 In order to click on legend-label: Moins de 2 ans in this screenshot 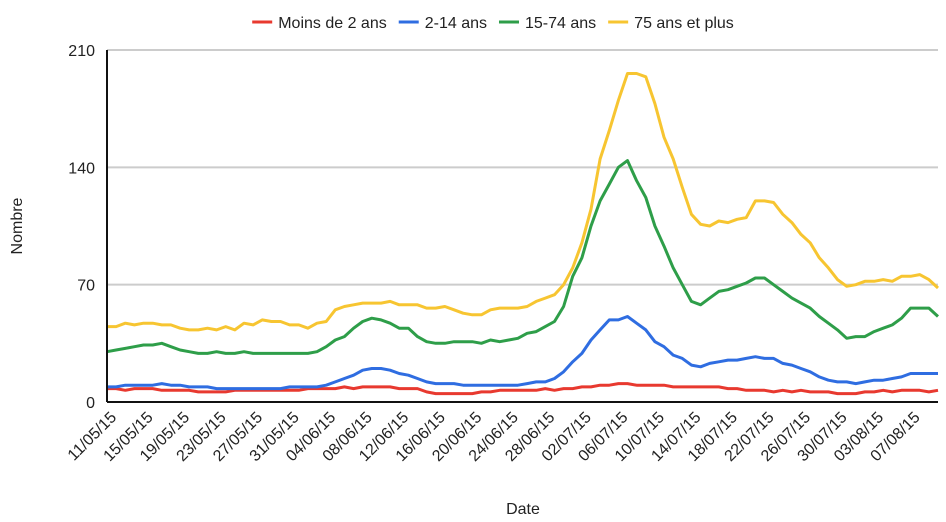, I will do `click(332, 23)`.